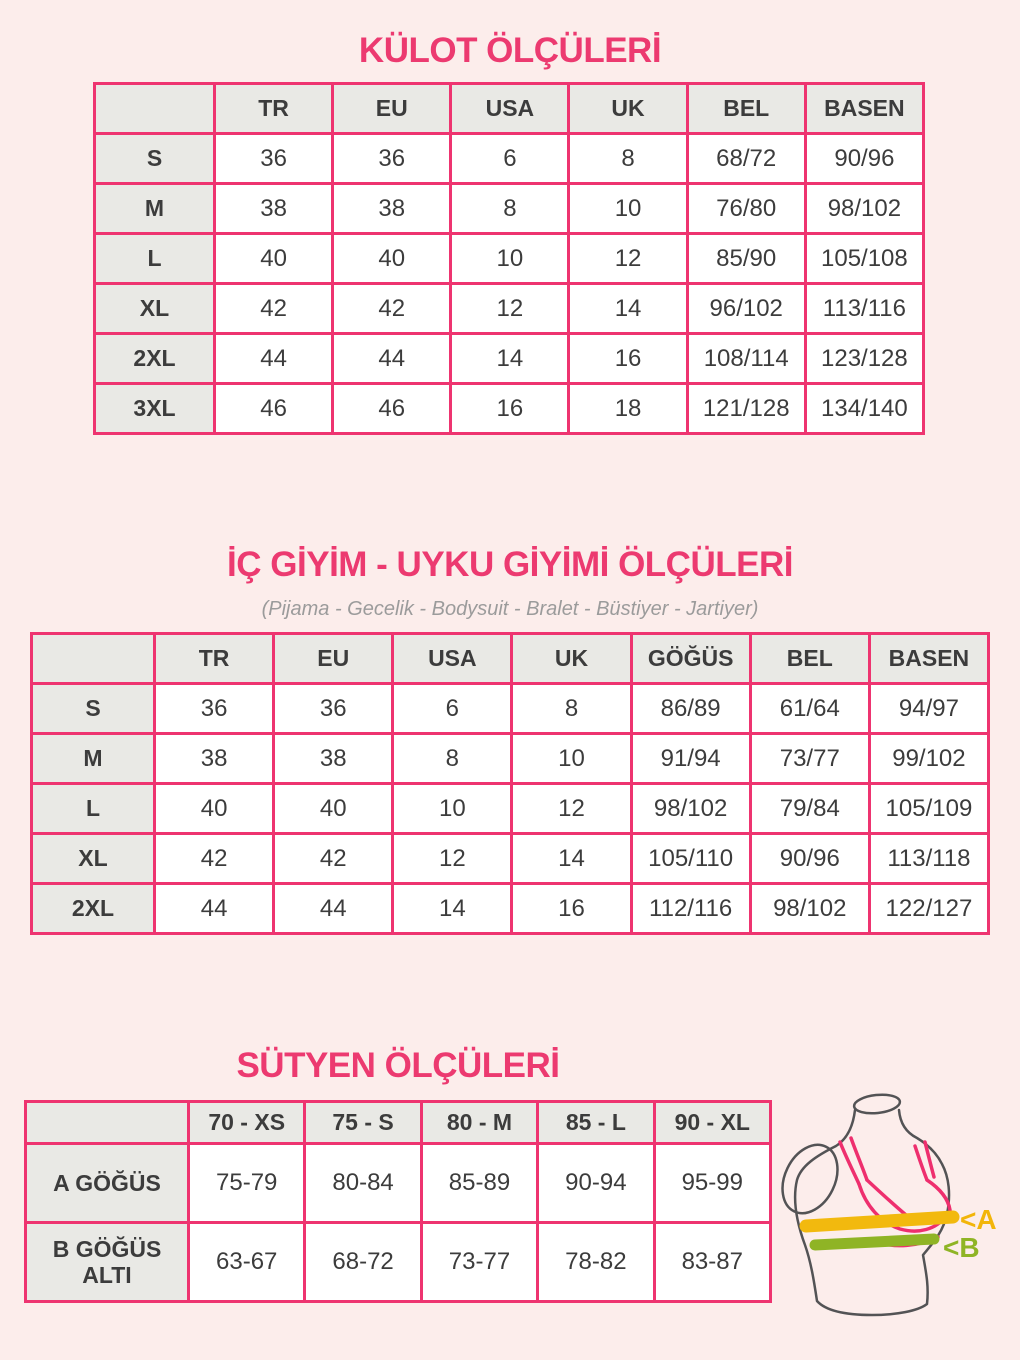 This screenshot has width=1020, height=1360. Describe the element at coordinates (510, 564) in the screenshot. I see `underwear-sleepwear-title: İÇ GİYİM - UYKU GİYİMİ ÖLÇÜLERİ` at that location.